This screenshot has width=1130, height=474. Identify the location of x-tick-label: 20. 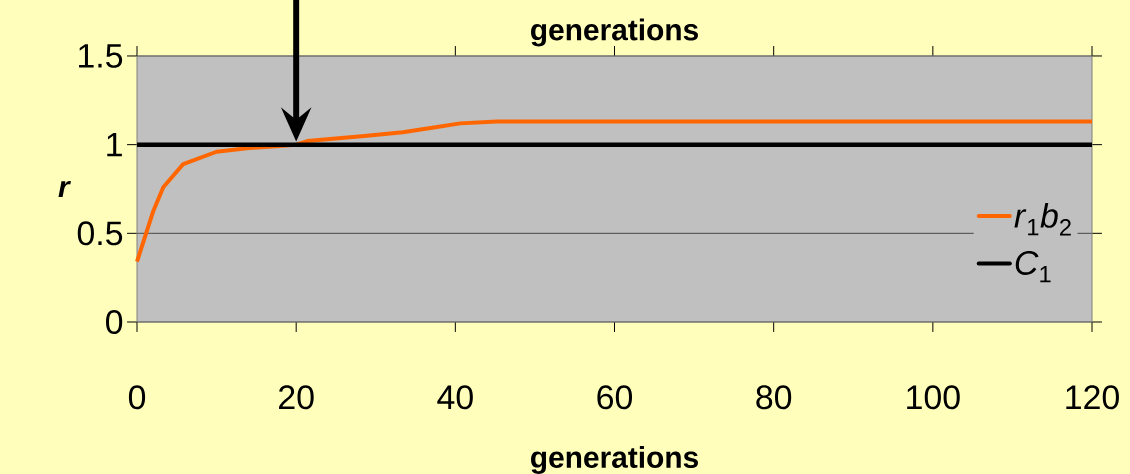
(296, 397).